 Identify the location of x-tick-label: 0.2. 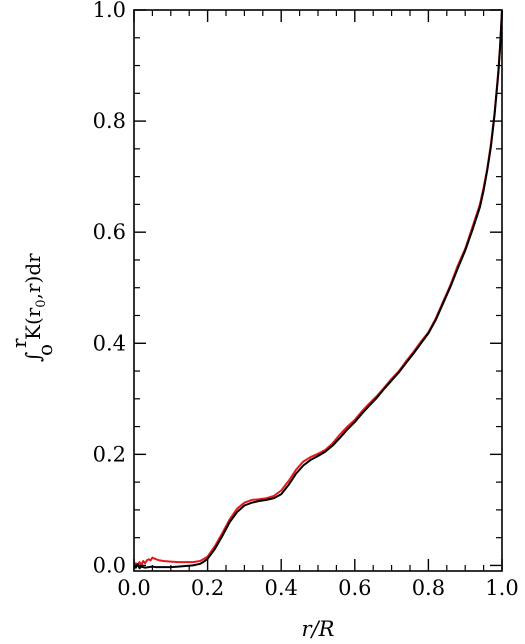
(207, 588).